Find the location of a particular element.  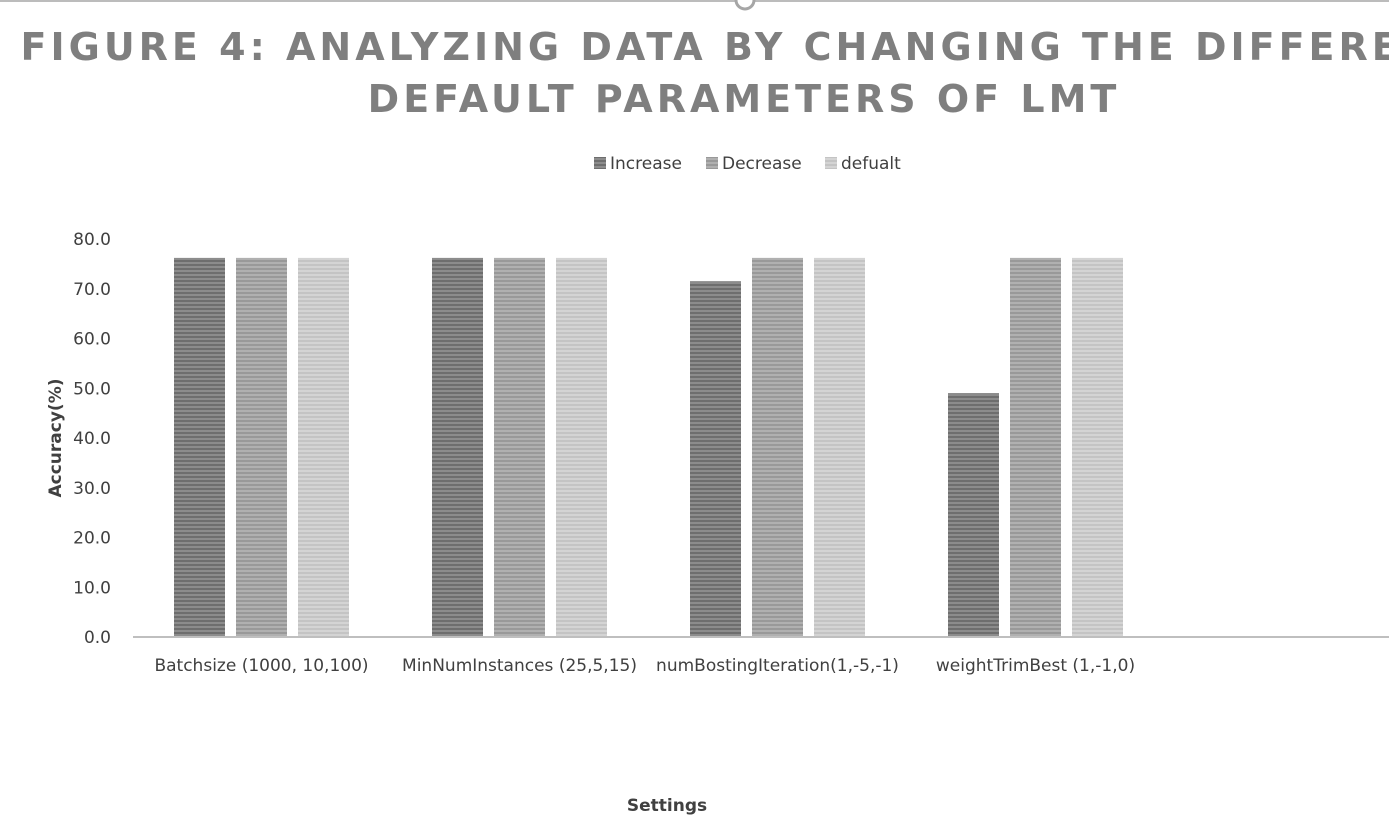

y-axis-title: Accuracy(%) is located at coordinates (56, 438).